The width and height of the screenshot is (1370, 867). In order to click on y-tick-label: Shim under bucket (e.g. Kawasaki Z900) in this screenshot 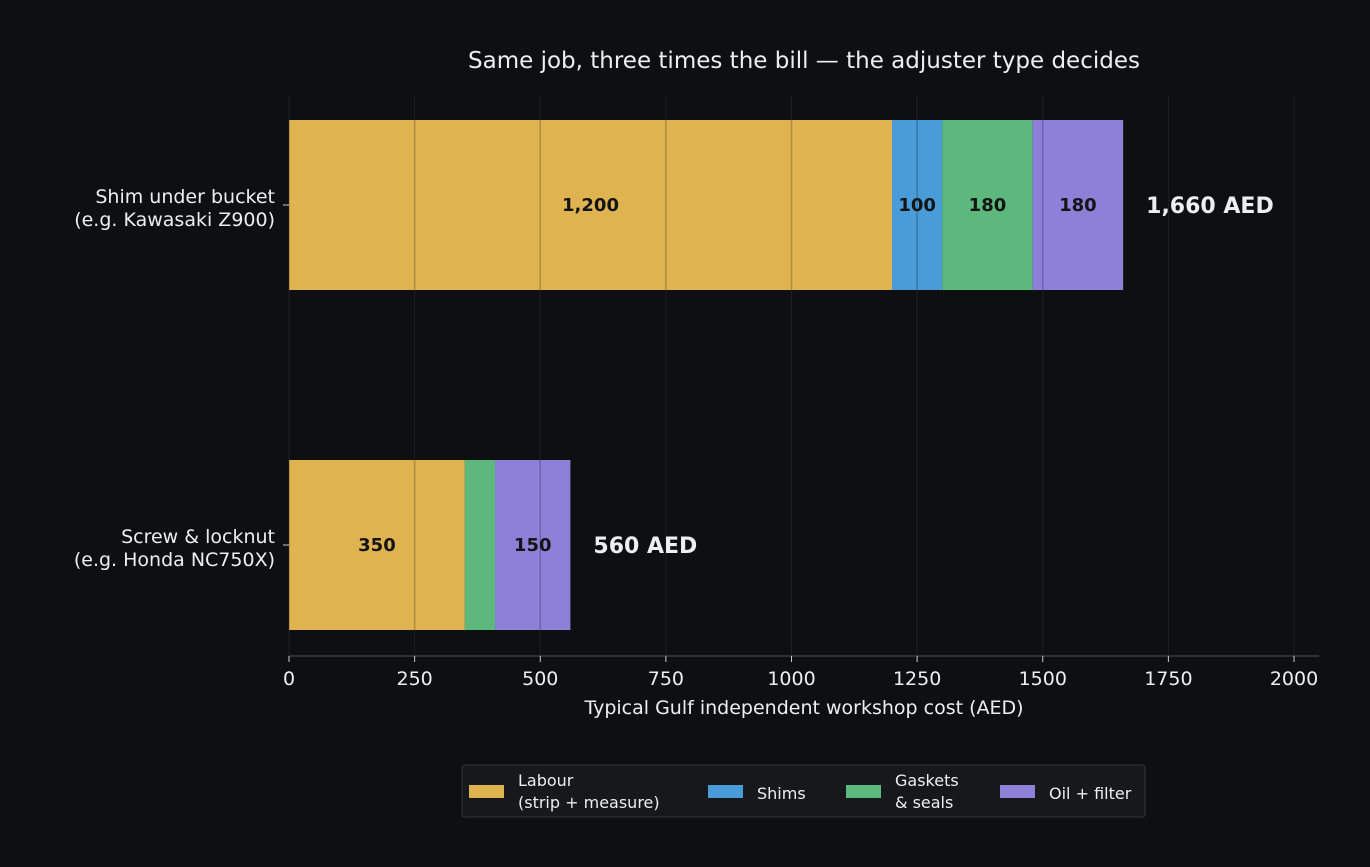, I will do `click(174, 208)`.